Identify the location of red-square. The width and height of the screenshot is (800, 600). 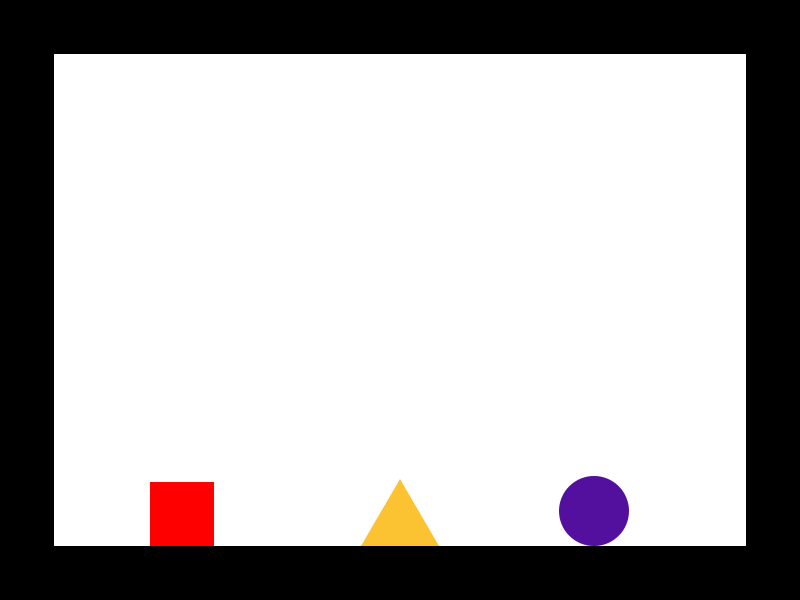
(182, 514).